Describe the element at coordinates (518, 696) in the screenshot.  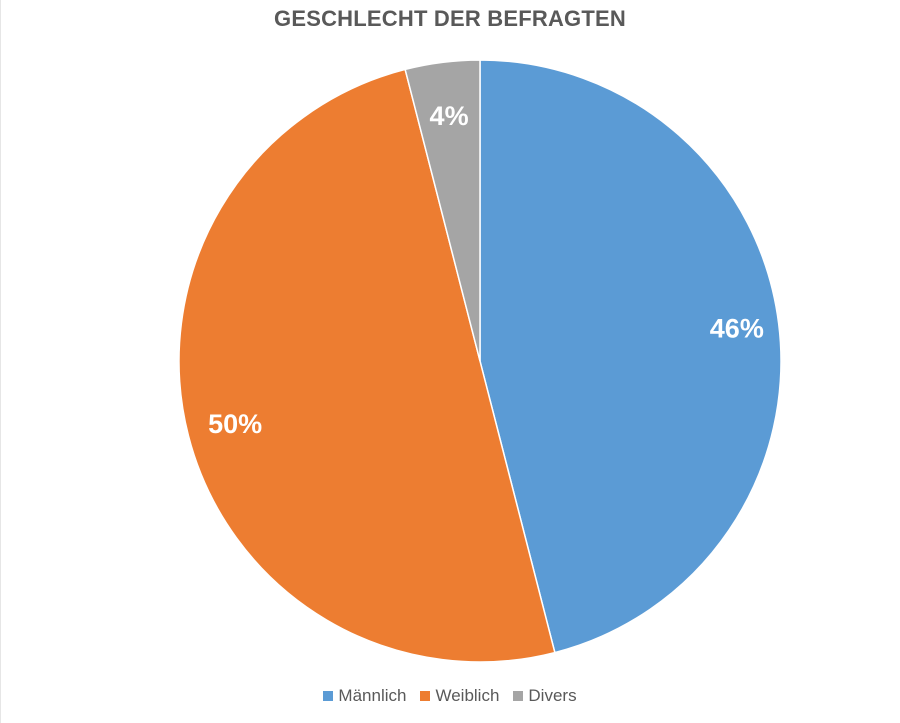
I see `legend-swatch-divers` at that location.